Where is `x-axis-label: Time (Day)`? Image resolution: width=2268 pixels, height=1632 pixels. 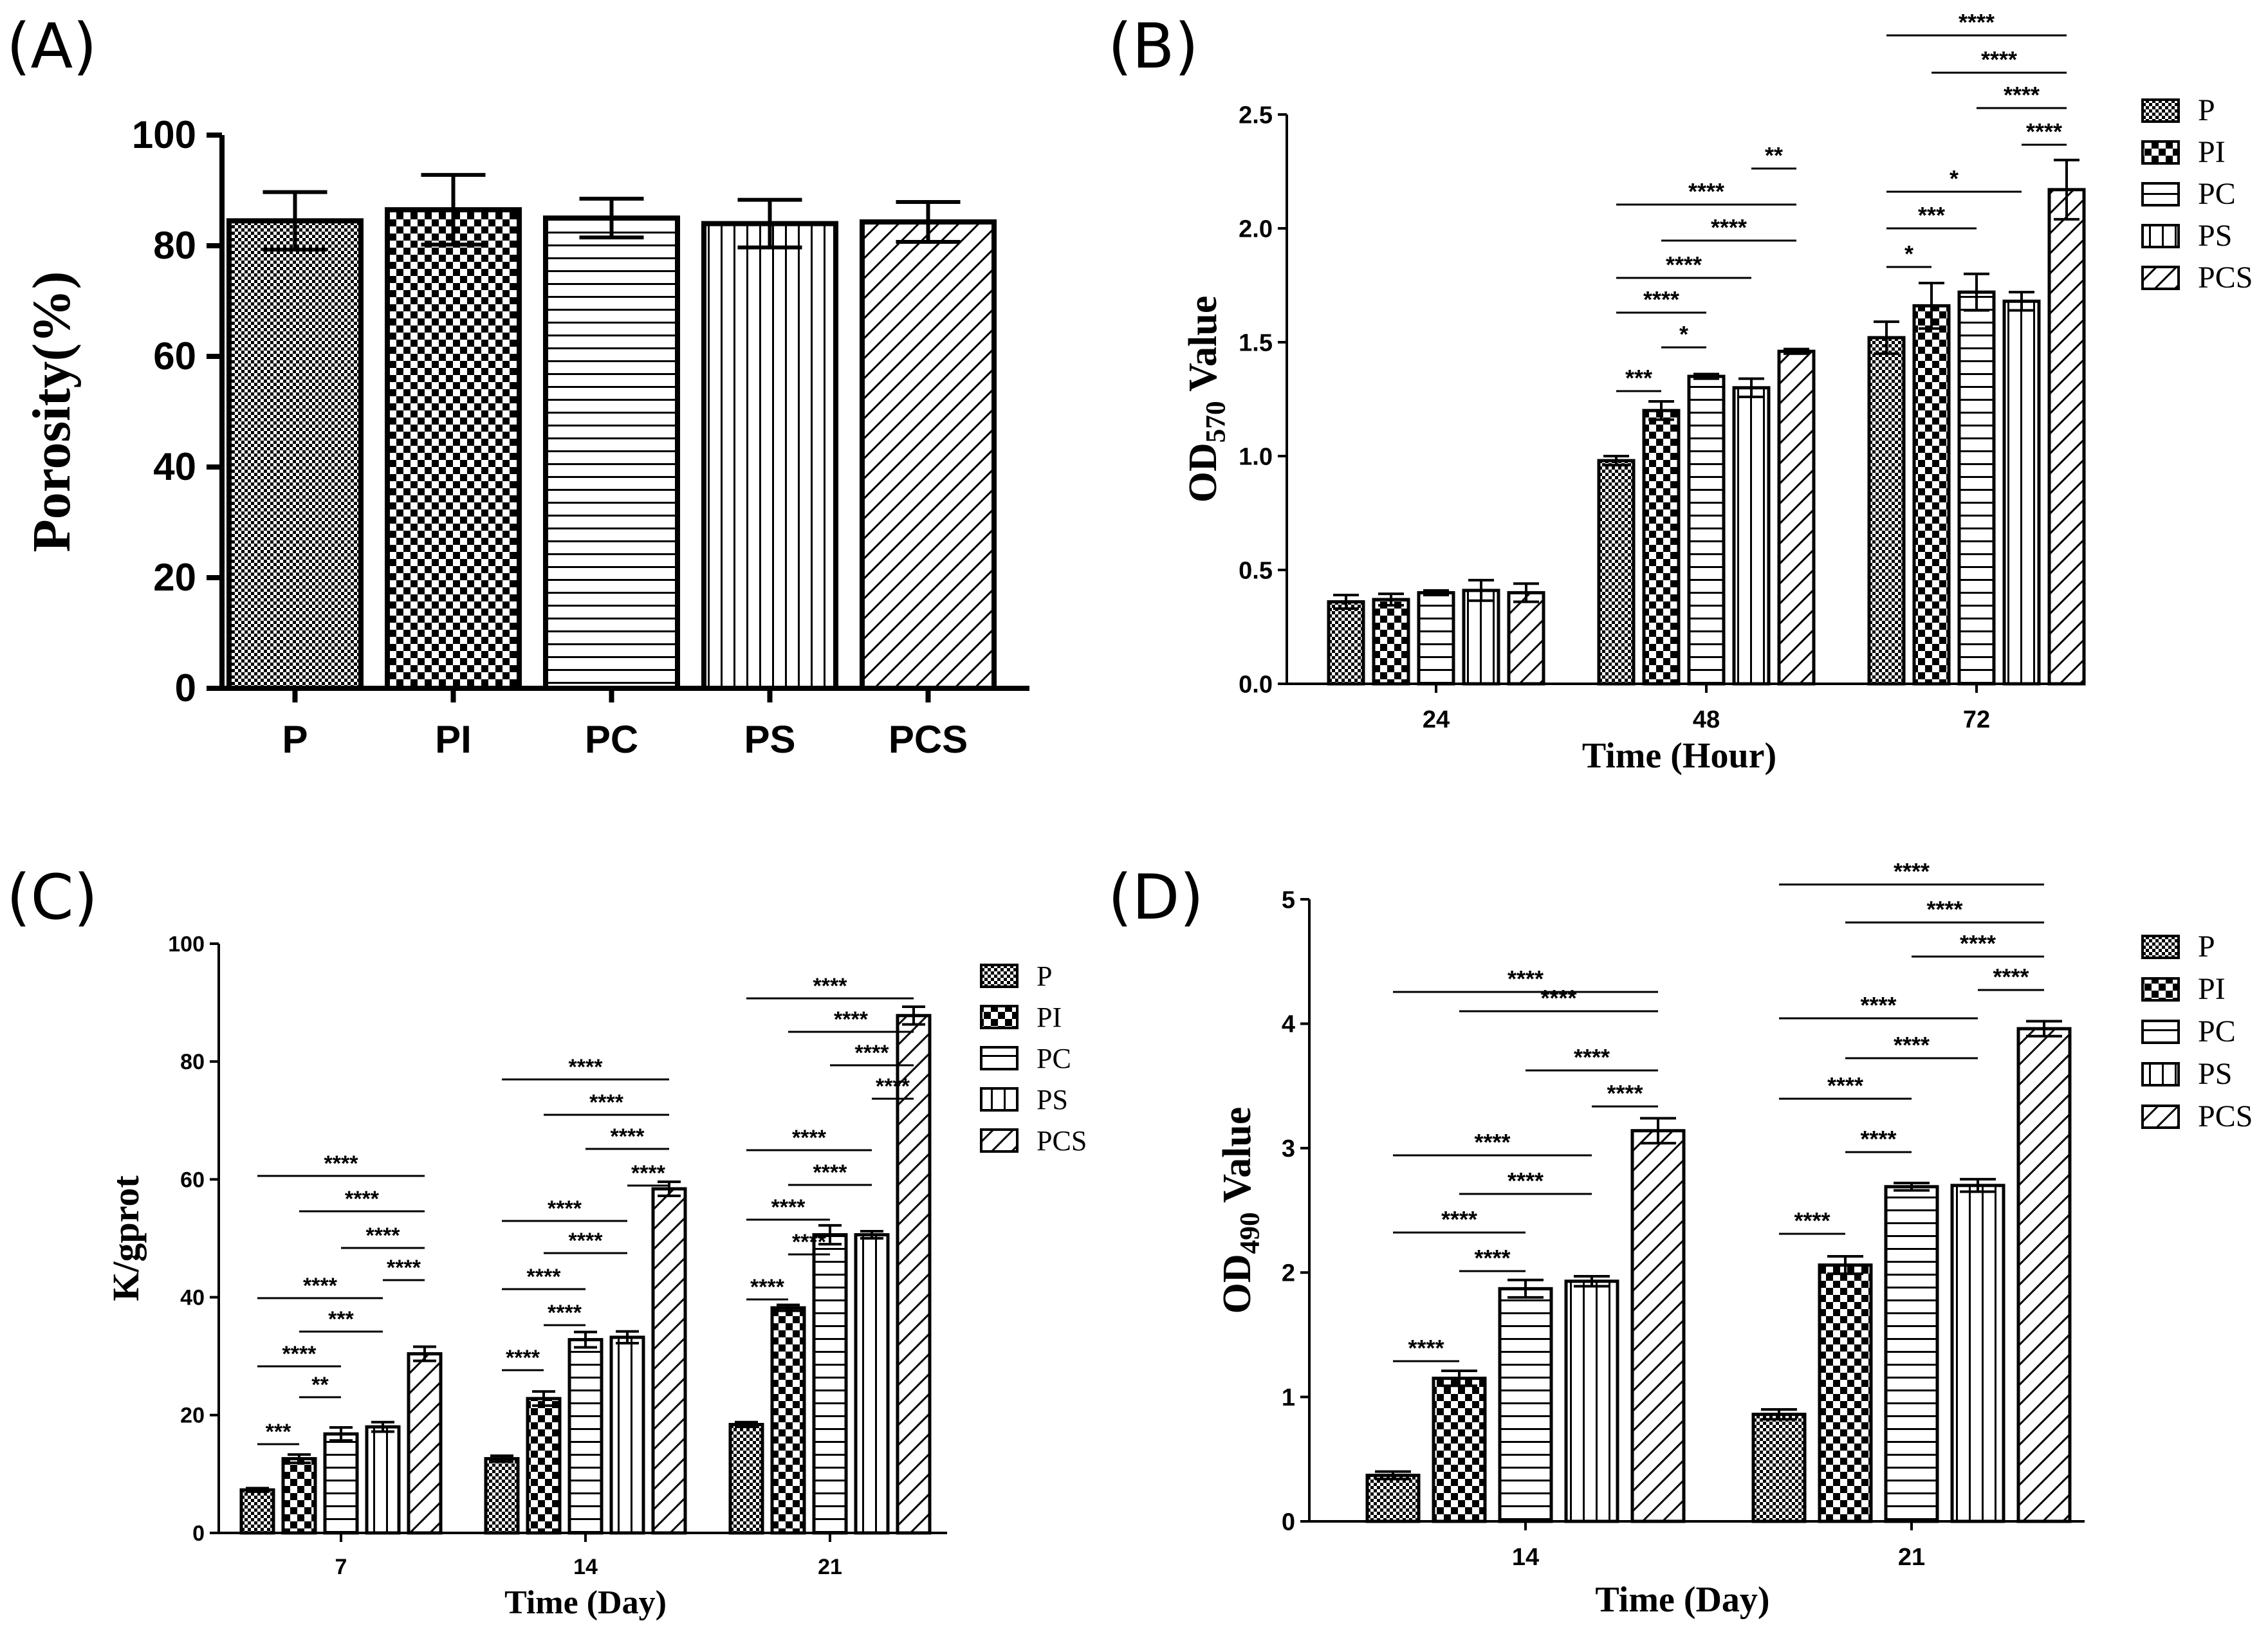
x-axis-label: Time (Day) is located at coordinates (1682, 1600).